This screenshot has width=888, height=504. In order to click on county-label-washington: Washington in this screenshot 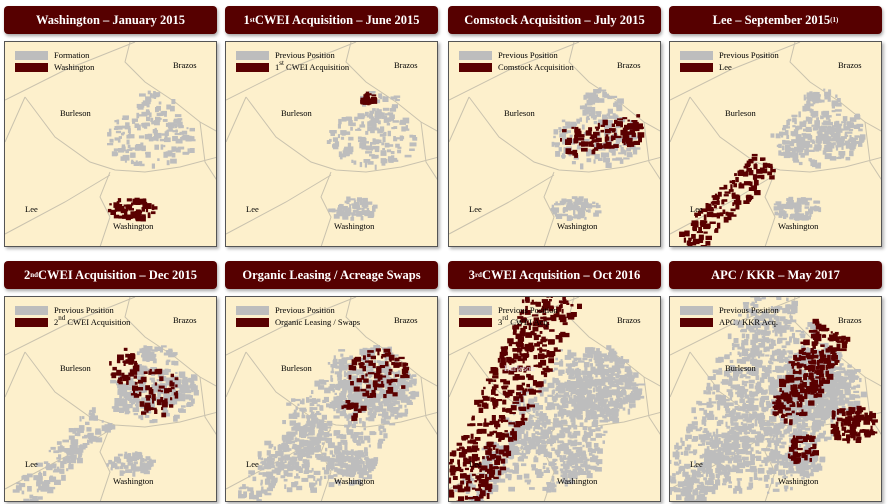, I will do `click(354, 226)`.